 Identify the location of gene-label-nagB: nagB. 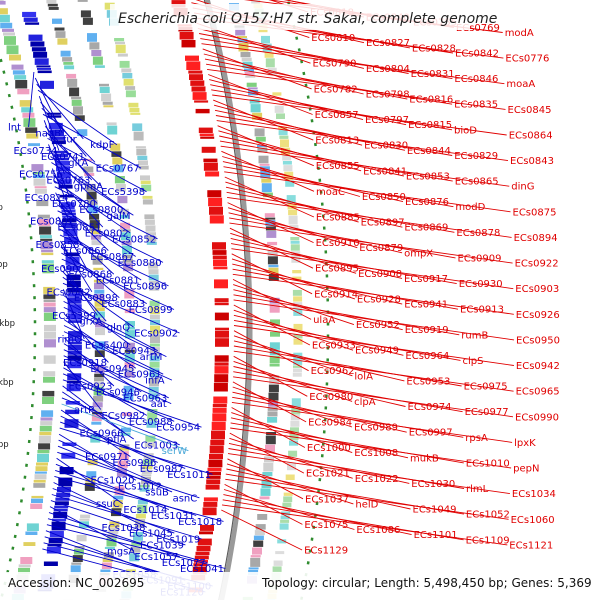
(48, 133).